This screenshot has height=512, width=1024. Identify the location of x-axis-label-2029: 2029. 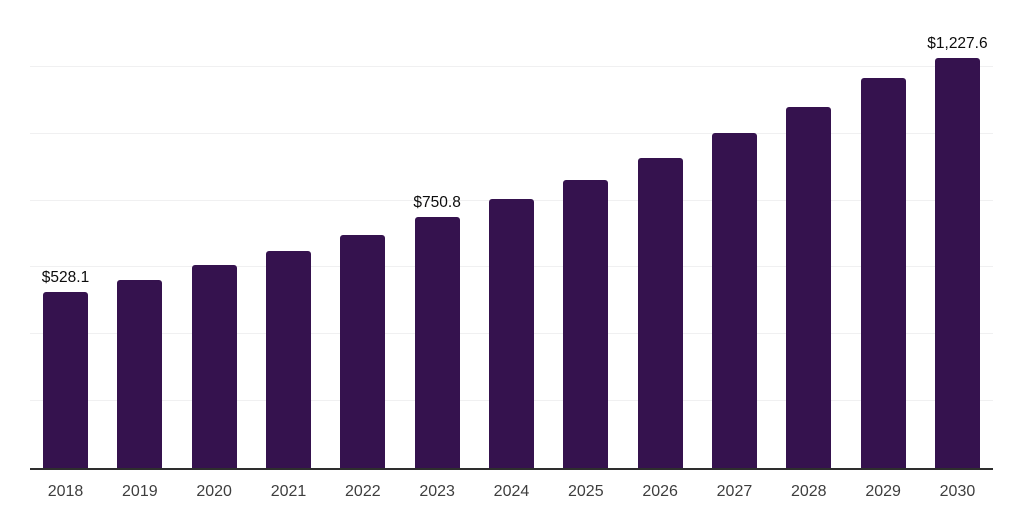
(883, 491).